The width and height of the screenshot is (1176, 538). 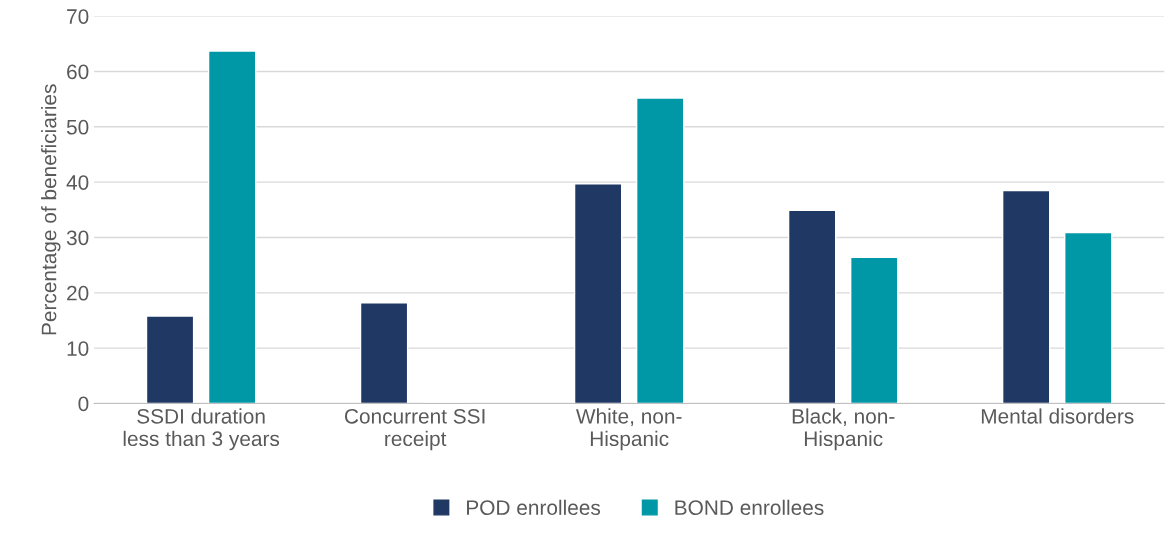 What do you see at coordinates (201, 429) in the screenshot?
I see `x-tick-label: SSDI duration less than 3 years` at bounding box center [201, 429].